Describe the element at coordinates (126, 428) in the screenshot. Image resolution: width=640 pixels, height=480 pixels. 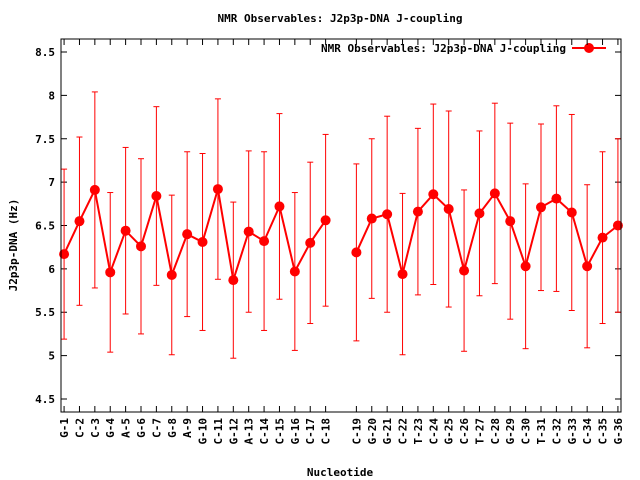
I see `x-tick-label: A-5` at that location.